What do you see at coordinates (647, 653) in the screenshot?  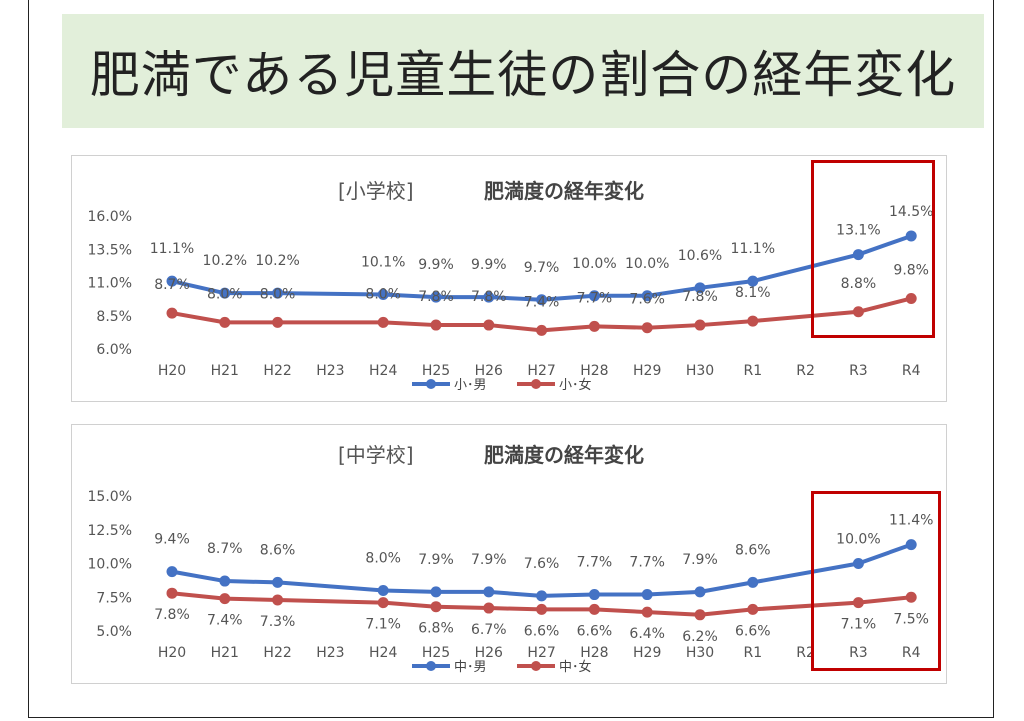 I see `junior-high-x-tick-label: H29` at bounding box center [647, 653].